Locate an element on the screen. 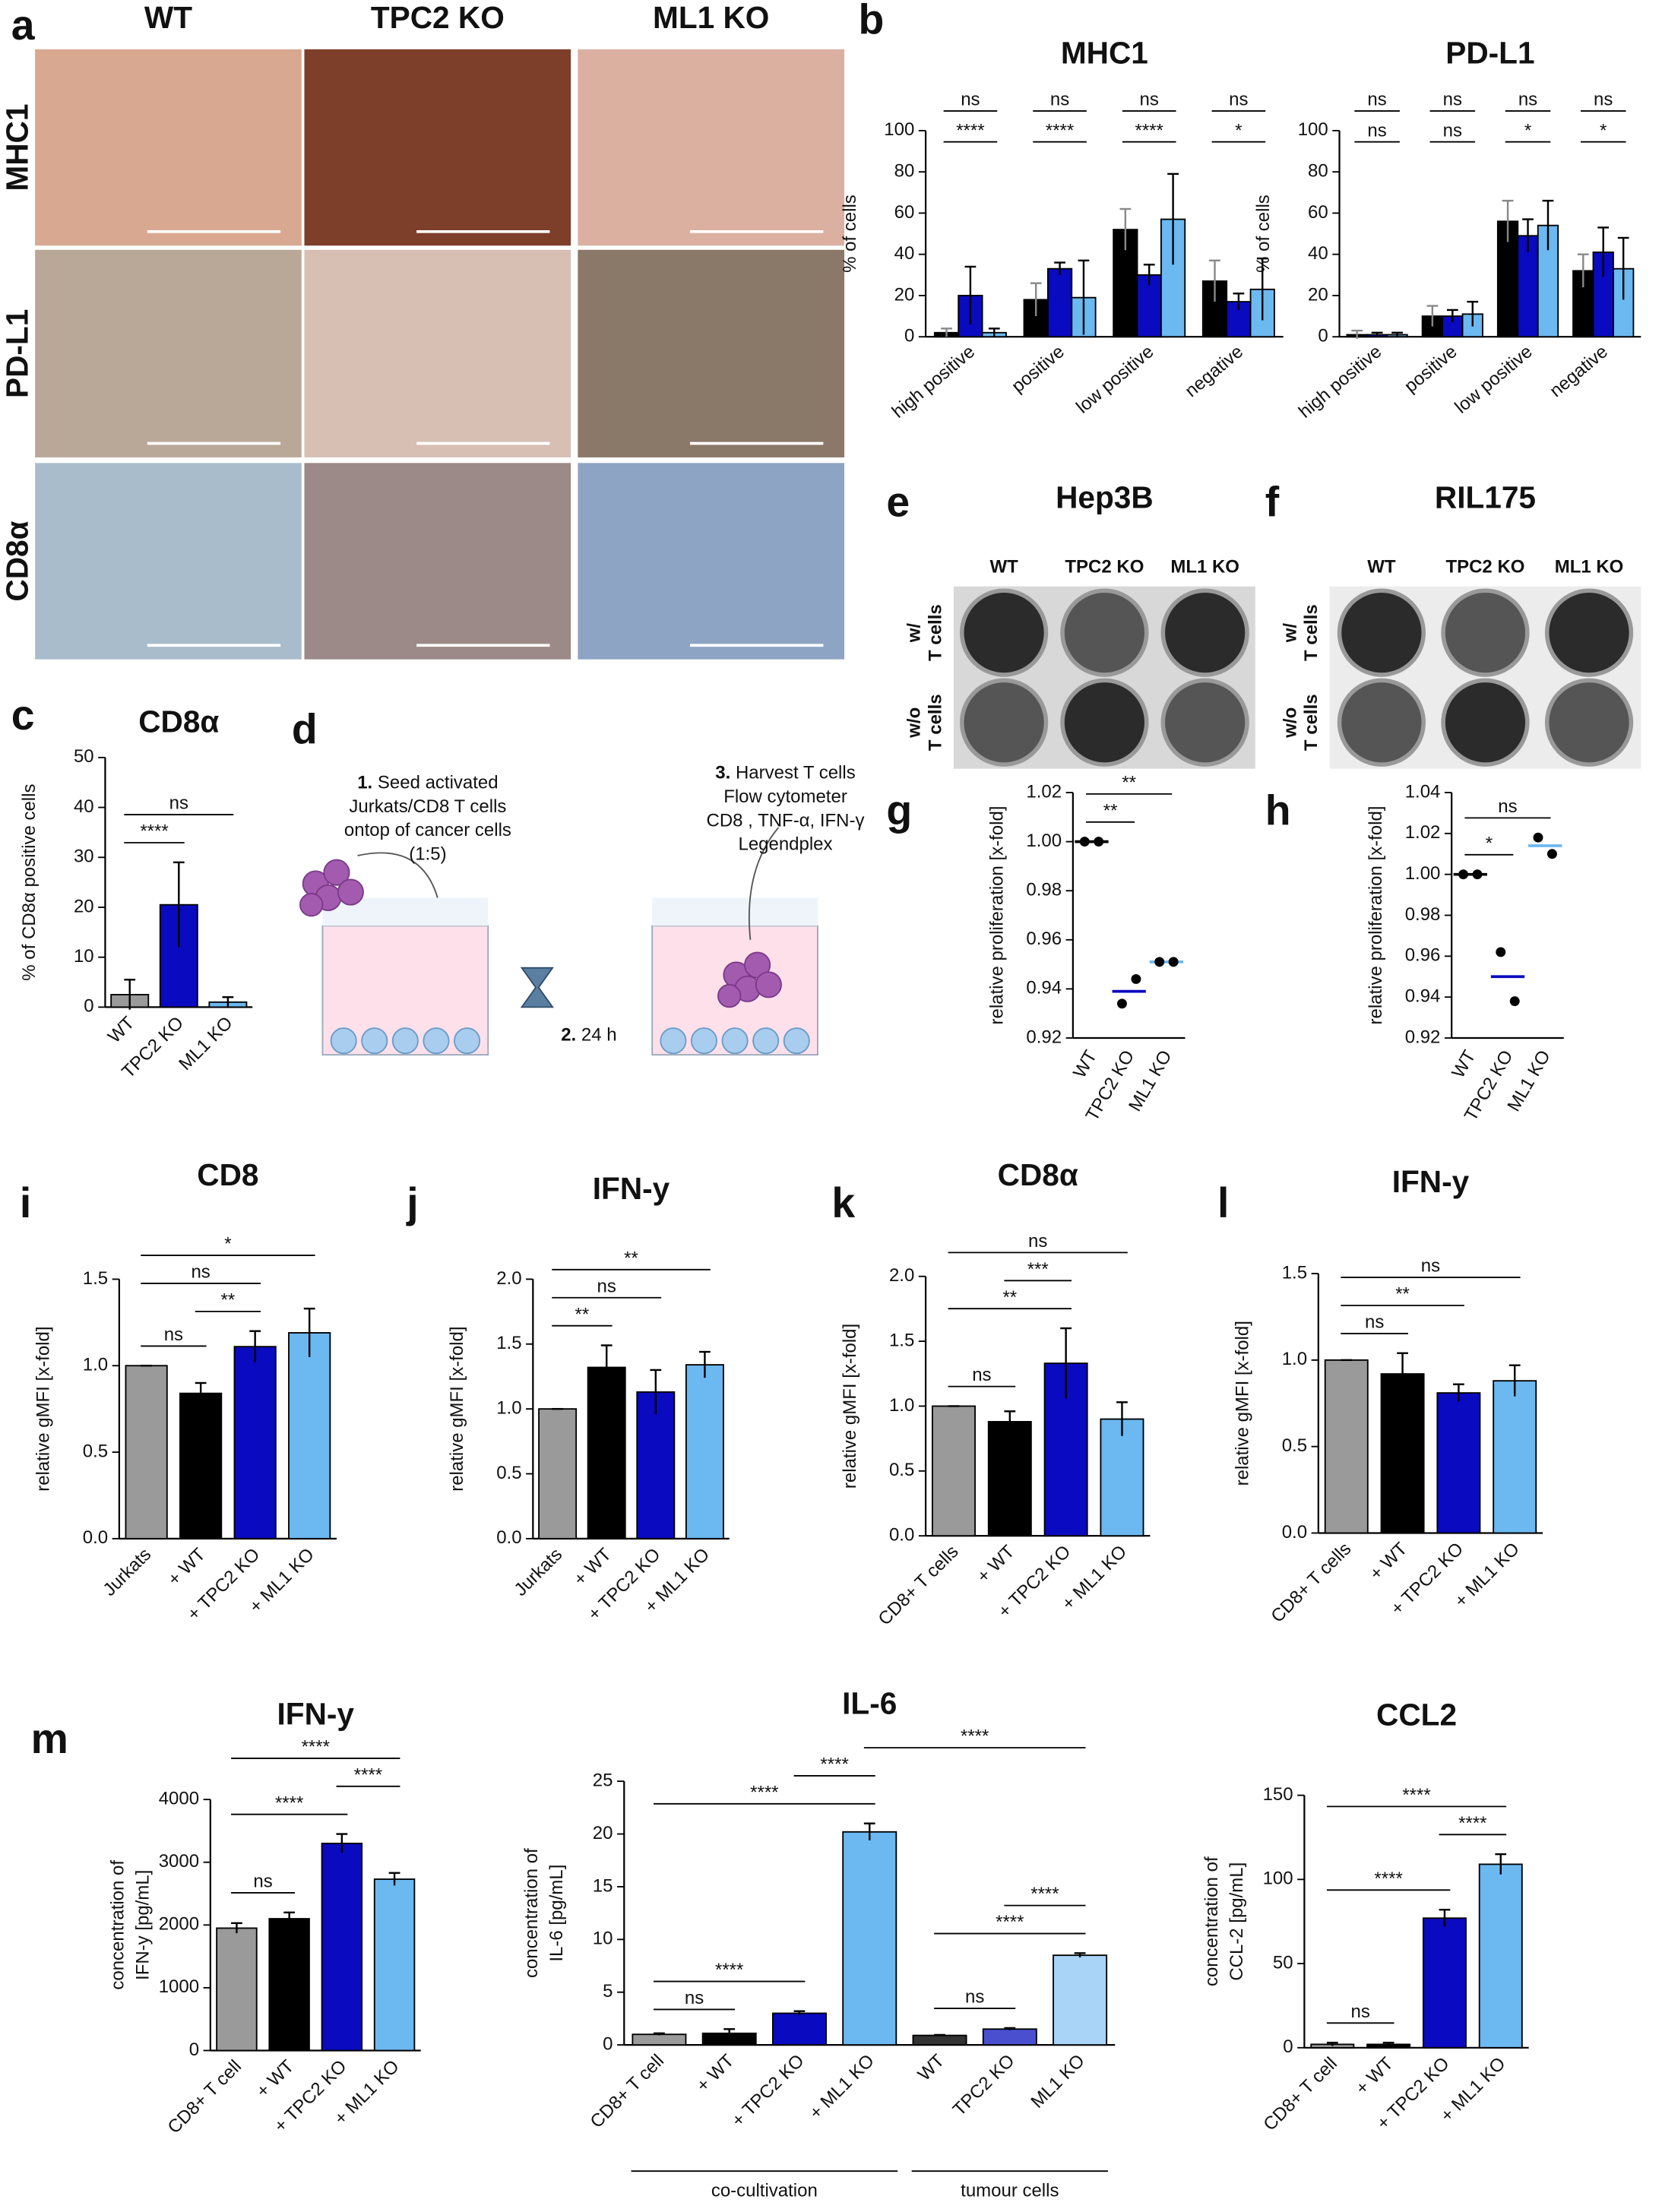  y-tick-label: 0.5 is located at coordinates (95, 1451).